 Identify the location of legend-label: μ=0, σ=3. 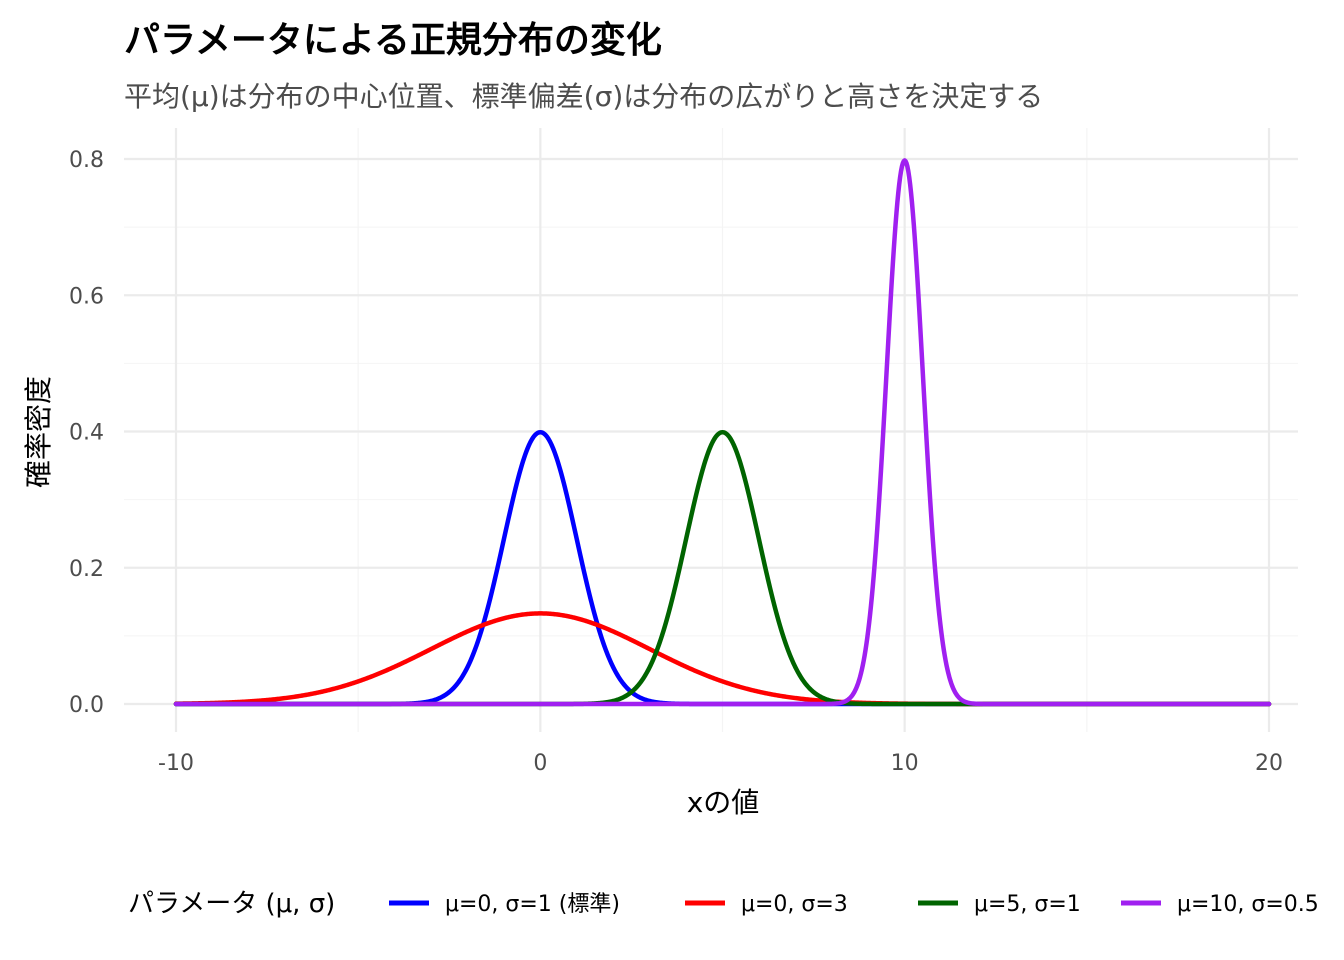
(794, 904).